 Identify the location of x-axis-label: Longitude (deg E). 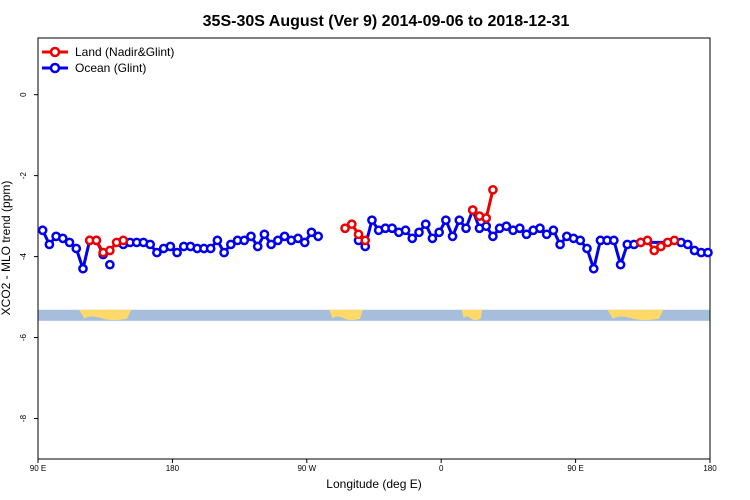
(373, 484).